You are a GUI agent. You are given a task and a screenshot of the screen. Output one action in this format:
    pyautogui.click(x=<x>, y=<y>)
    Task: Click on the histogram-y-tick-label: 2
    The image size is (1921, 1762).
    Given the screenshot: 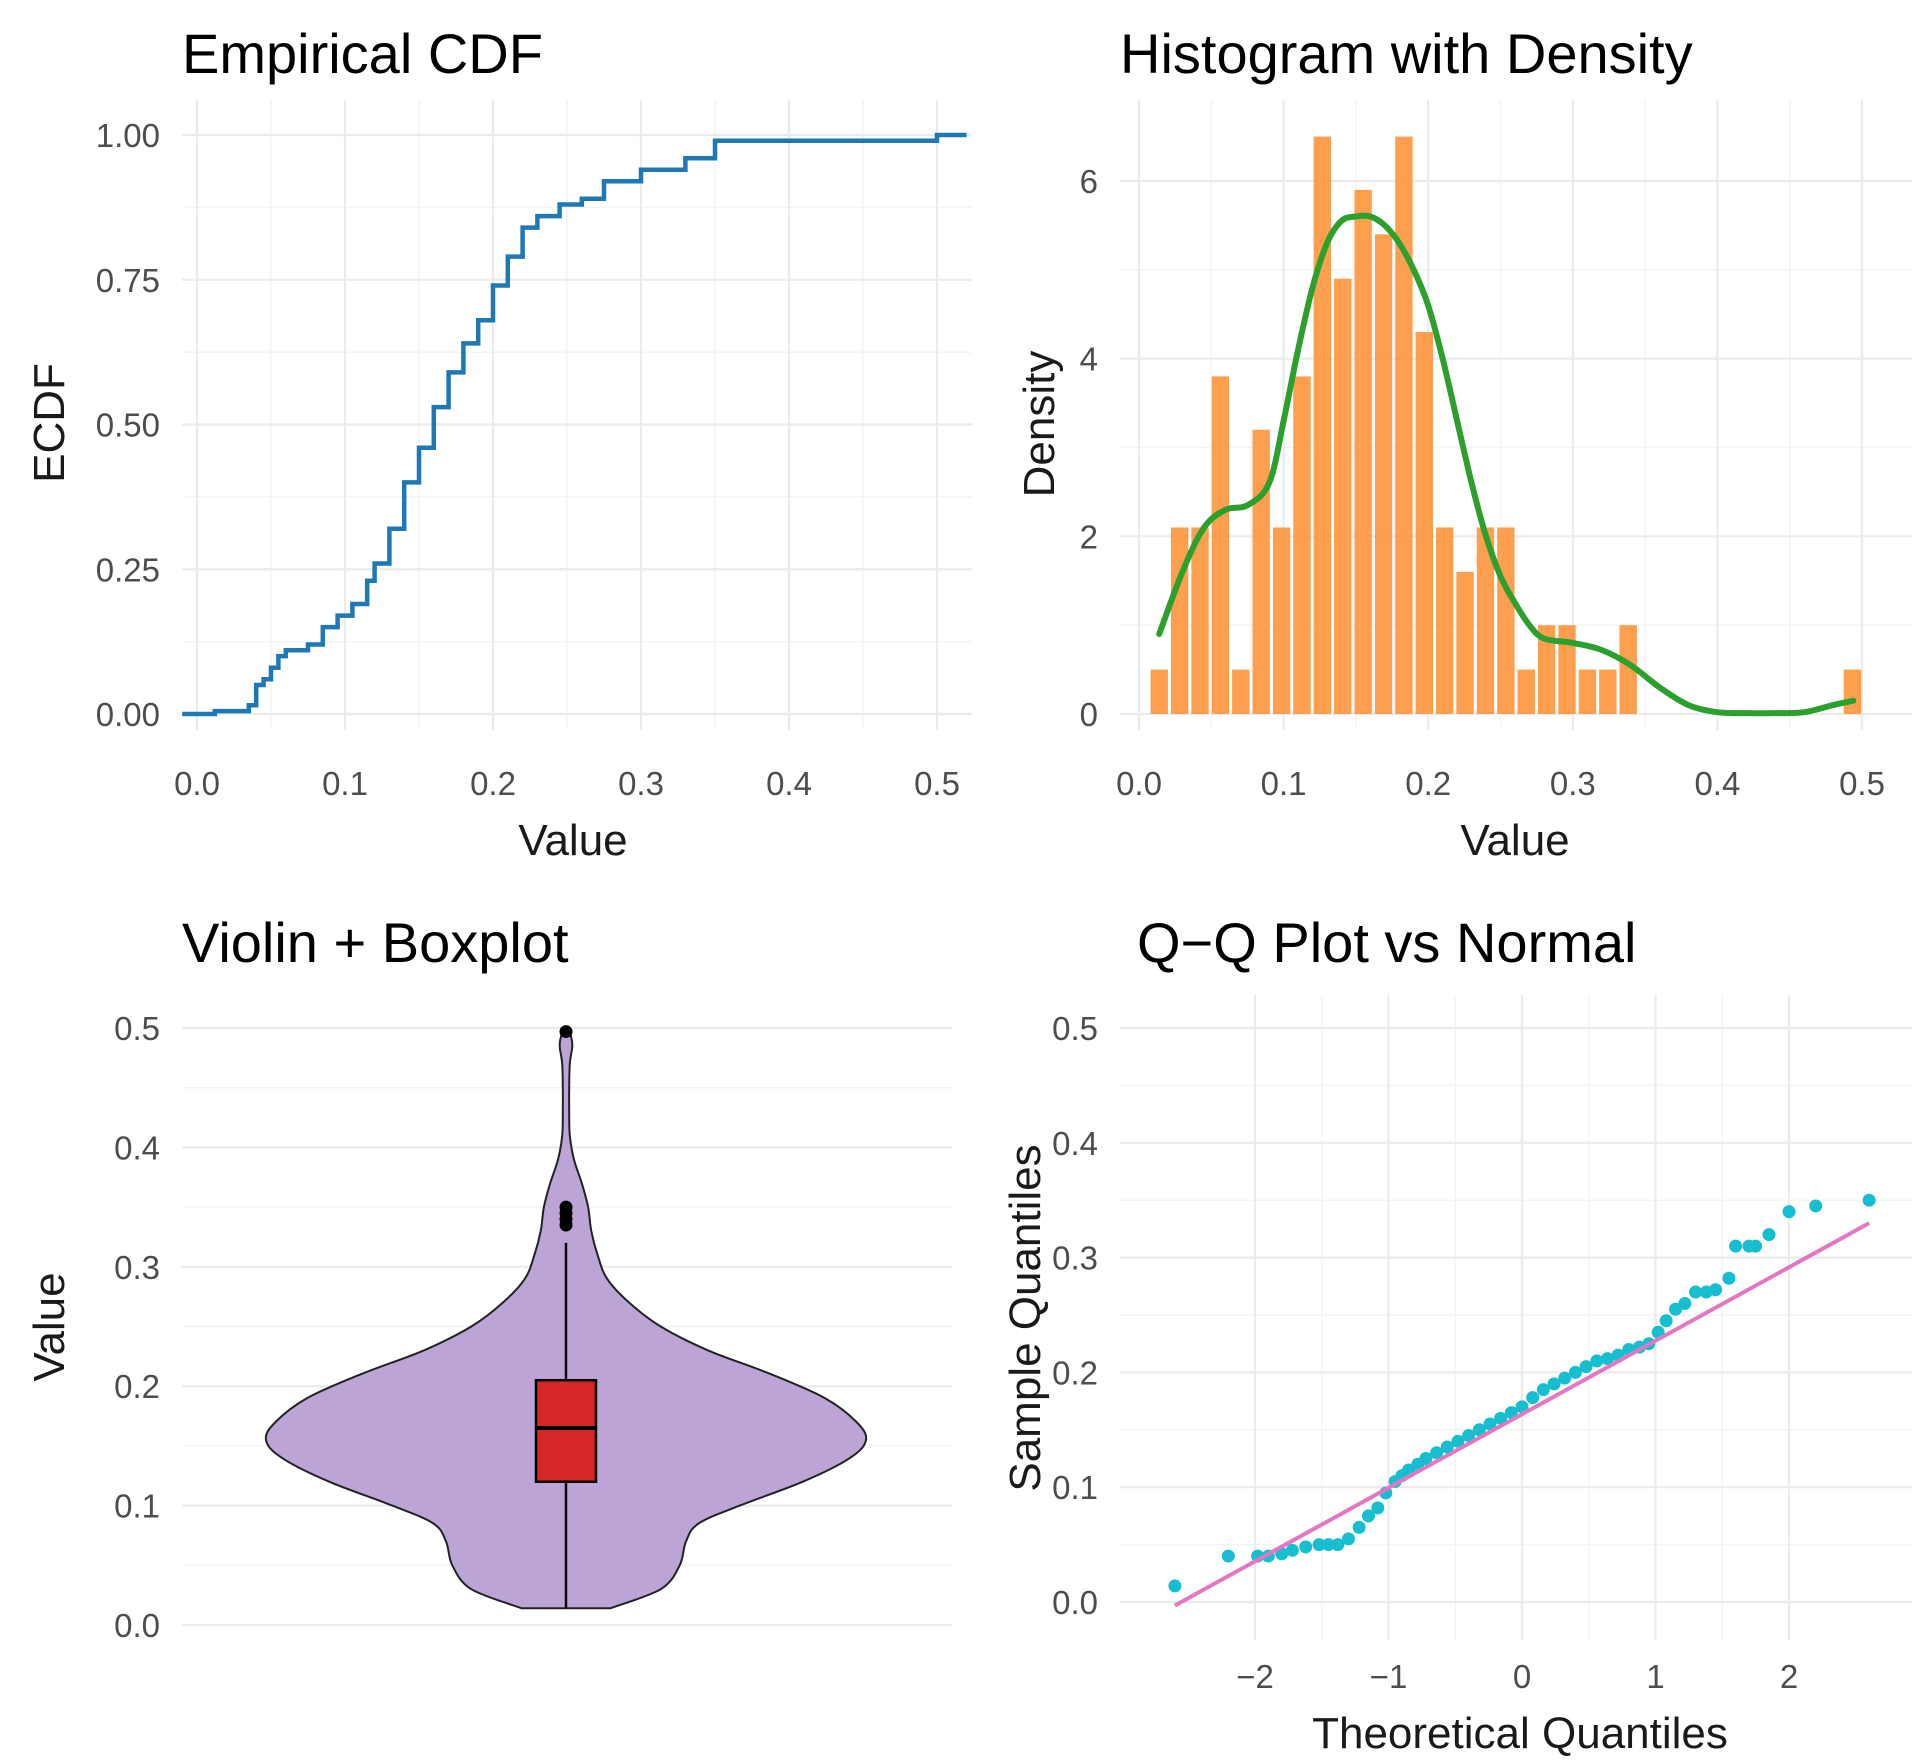 What is the action you would take?
    pyautogui.click(x=1089, y=536)
    